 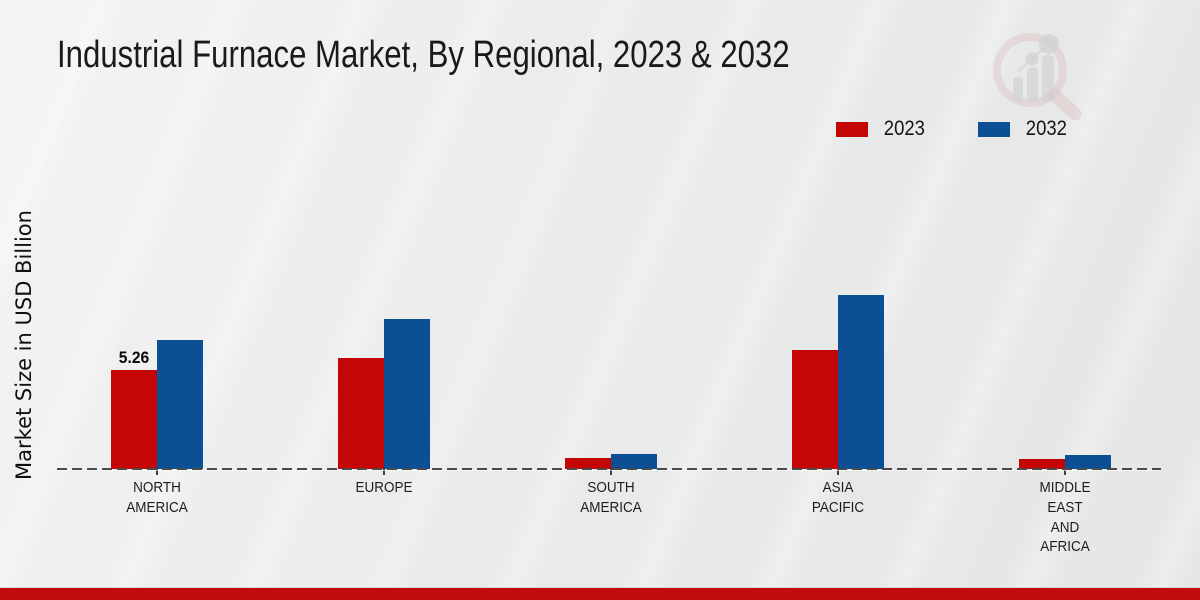 I want to click on bar-2023-middle-east-and-africa, so click(x=1041, y=463).